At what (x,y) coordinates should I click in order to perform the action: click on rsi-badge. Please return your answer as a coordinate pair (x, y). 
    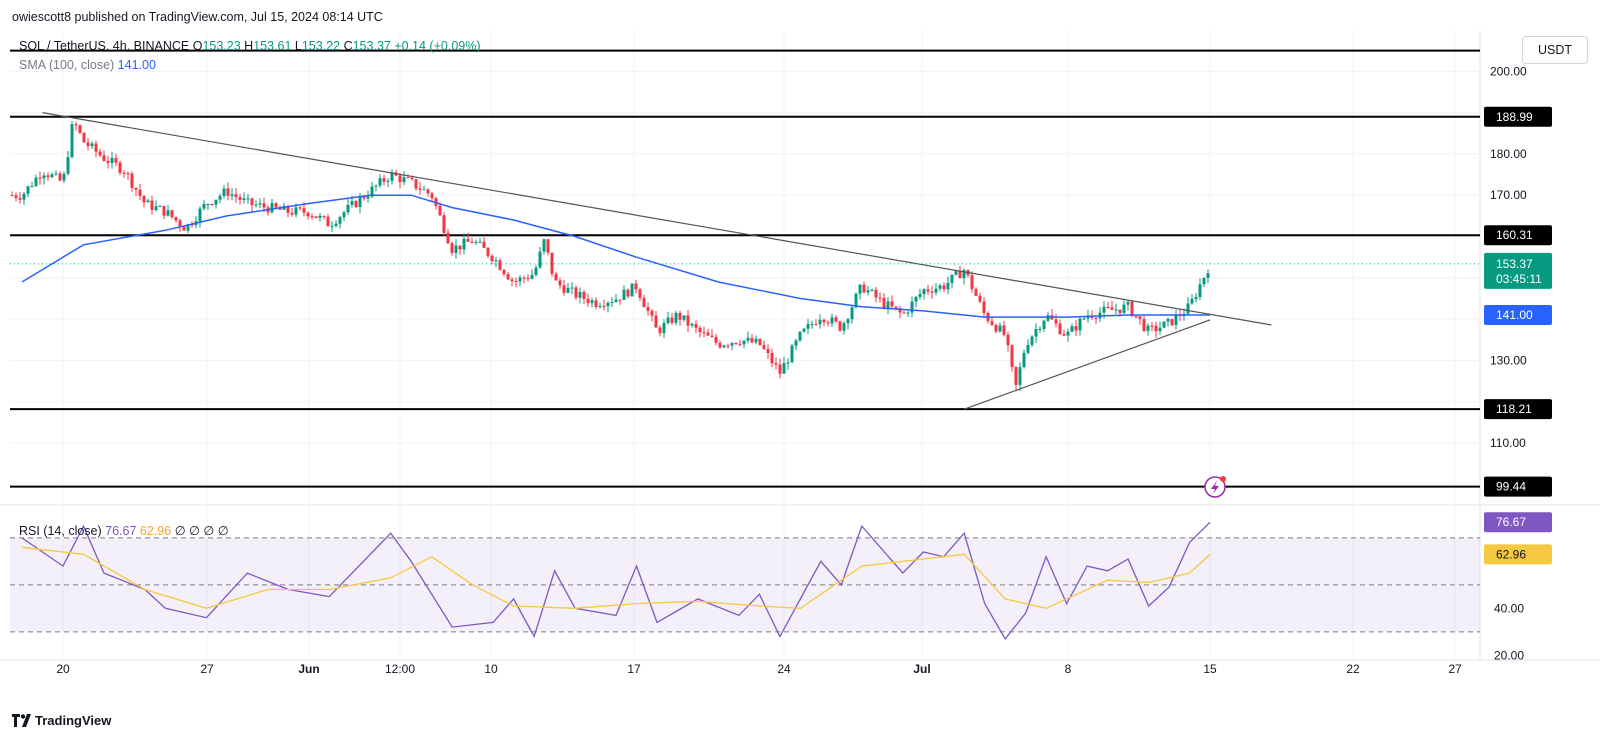
    Looking at the image, I should click on (1518, 522).